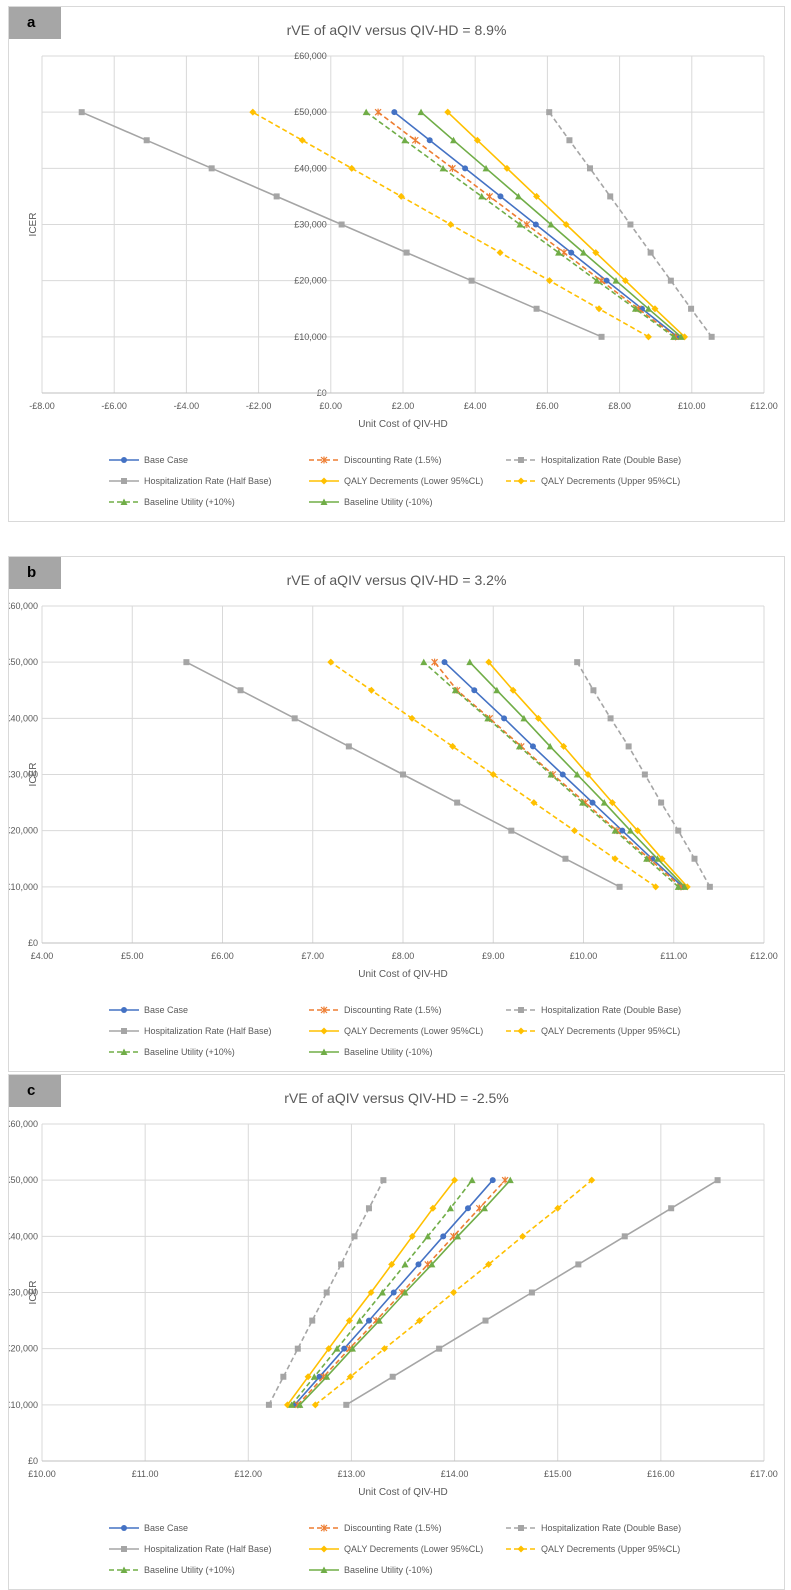 The width and height of the screenshot is (791, 1590). What do you see at coordinates (310, 281) in the screenshot?
I see `y-tick-label: £20,000` at bounding box center [310, 281].